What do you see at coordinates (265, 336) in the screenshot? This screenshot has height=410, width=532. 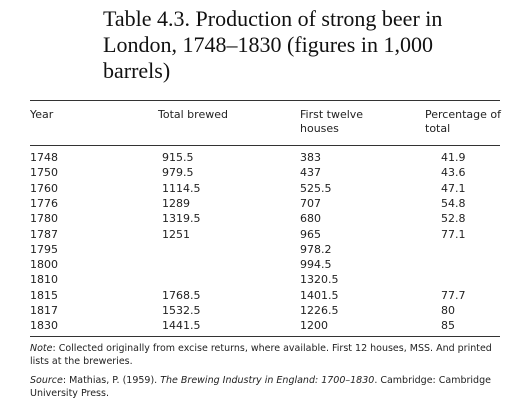 I see `bottom-rule` at bounding box center [265, 336].